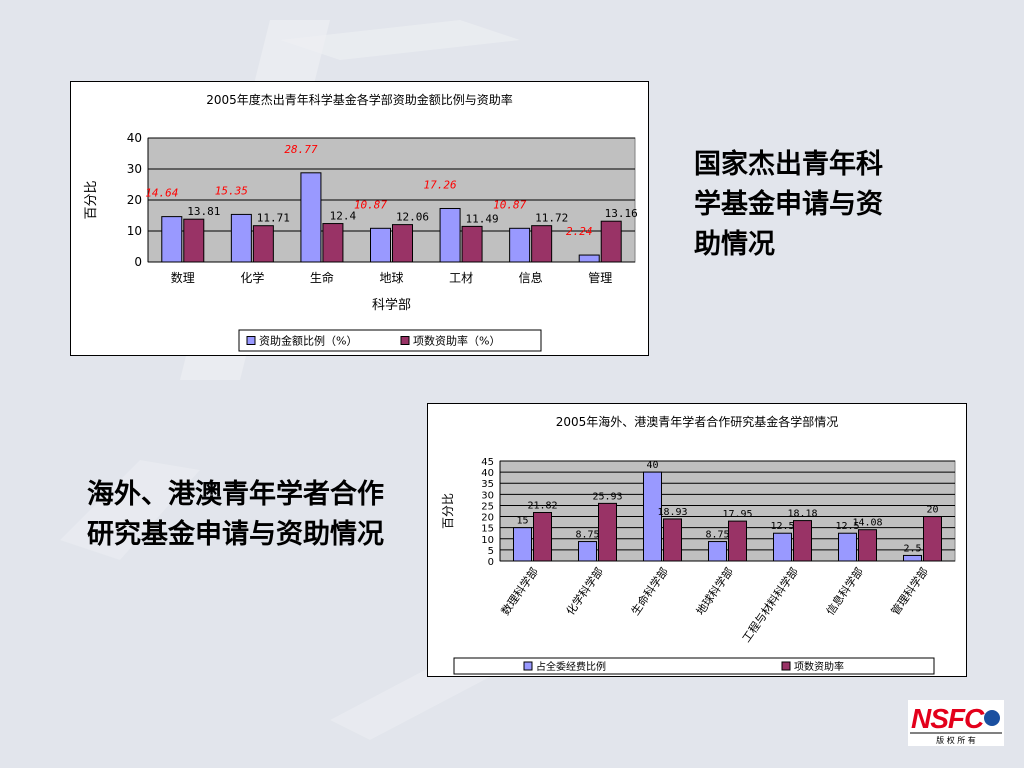 The image size is (1024, 768). Describe the element at coordinates (770, 605) in the screenshot. I see `x-tick-label: 工程与材料科学部` at that location.